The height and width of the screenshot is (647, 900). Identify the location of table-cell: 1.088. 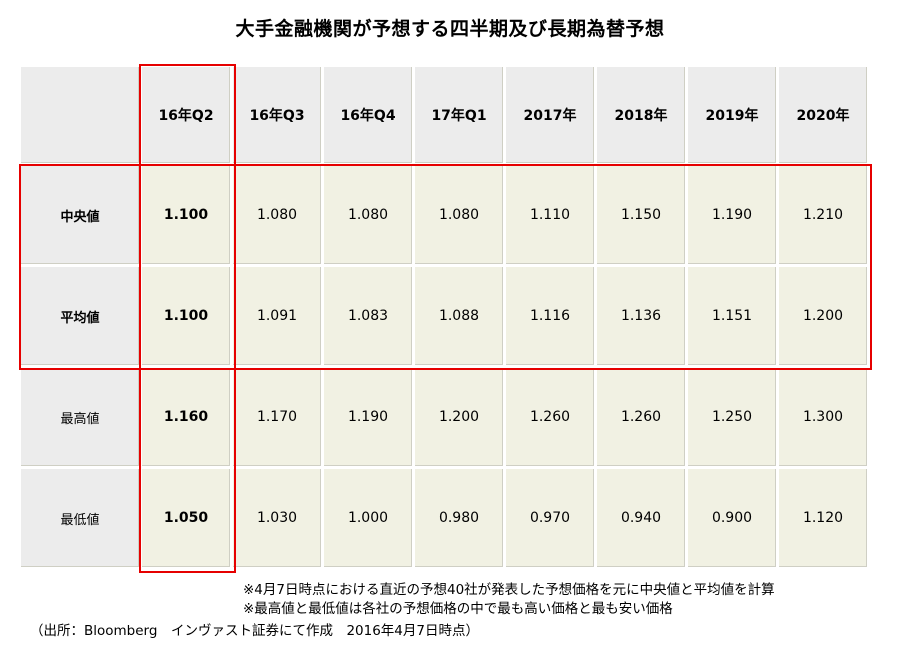
(459, 316).